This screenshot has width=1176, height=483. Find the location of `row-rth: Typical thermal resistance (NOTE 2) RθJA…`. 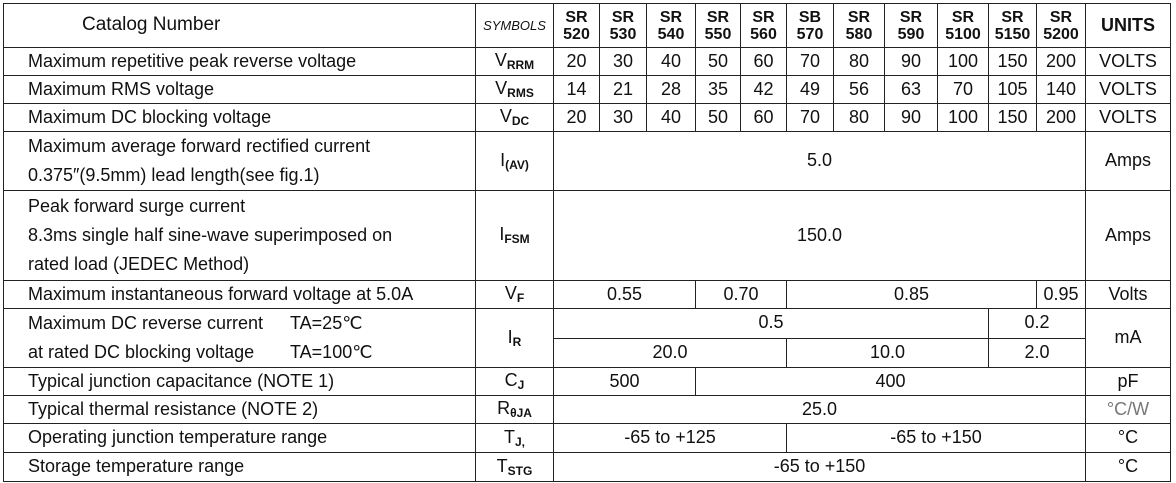

row-rth: Typical thermal resistance (NOTE 2) RθJA… is located at coordinates (587, 409).